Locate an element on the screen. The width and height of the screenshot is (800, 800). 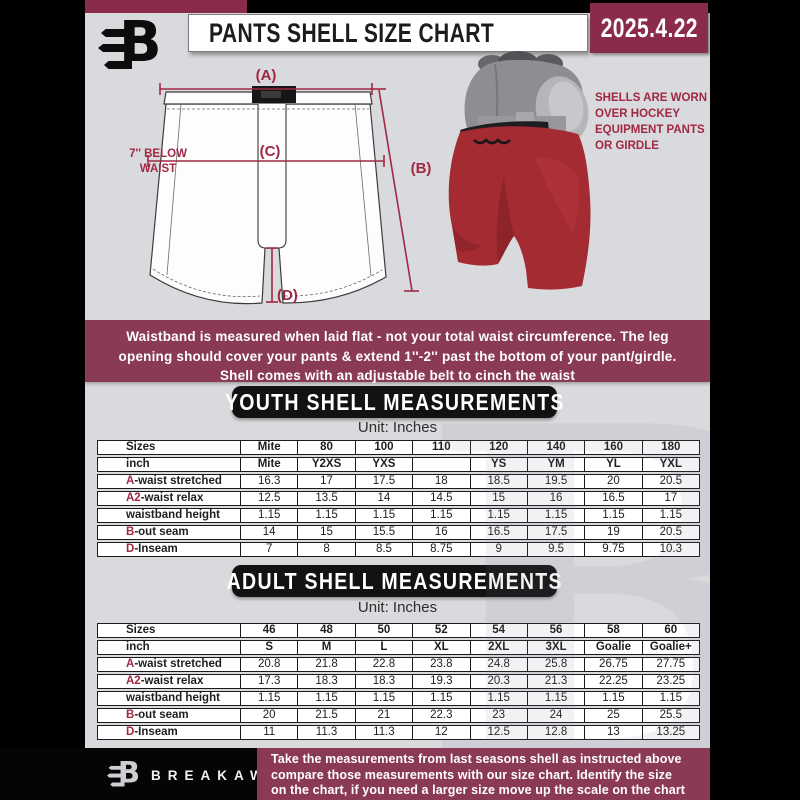
page-title: PANTS SHELL SIZE CHART is located at coordinates (352, 32).